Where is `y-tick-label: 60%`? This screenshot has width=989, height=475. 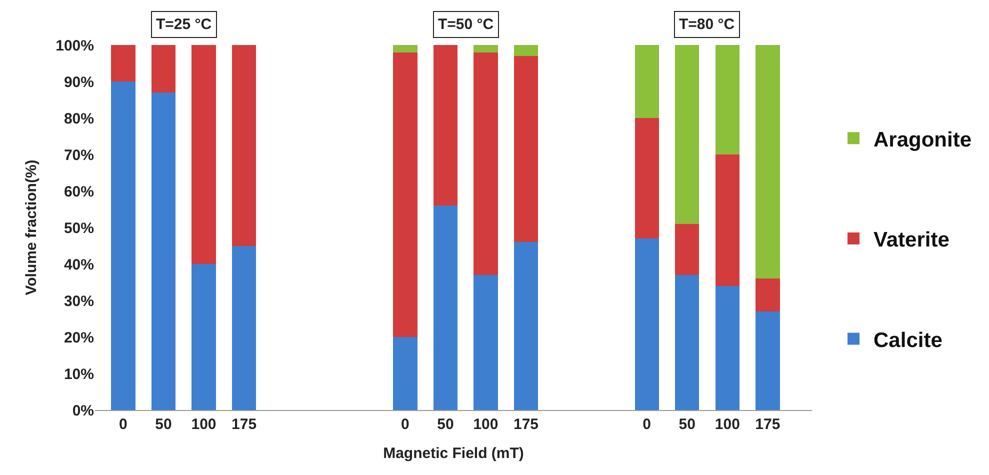 y-tick-label: 60% is located at coordinates (79, 191).